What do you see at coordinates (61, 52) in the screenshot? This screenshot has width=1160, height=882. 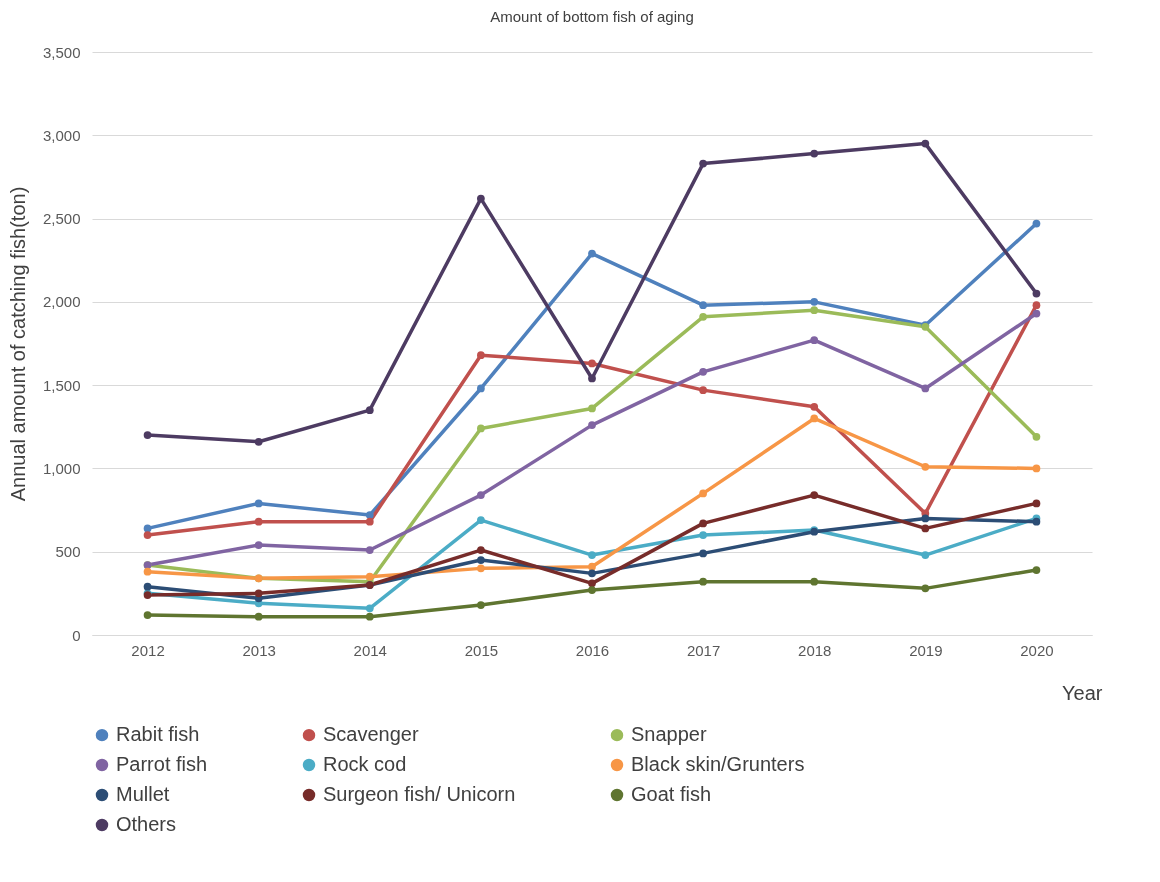 I see `y-tick-label: 3,500` at bounding box center [61, 52].